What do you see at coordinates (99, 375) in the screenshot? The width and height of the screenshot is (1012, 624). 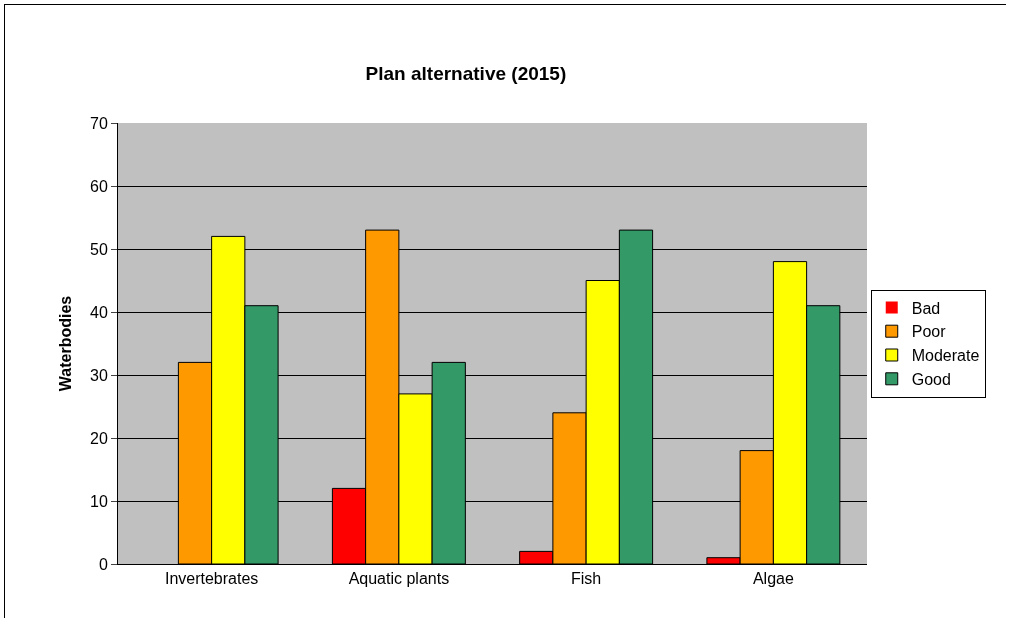 I see `y-tick-label: 30` at bounding box center [99, 375].